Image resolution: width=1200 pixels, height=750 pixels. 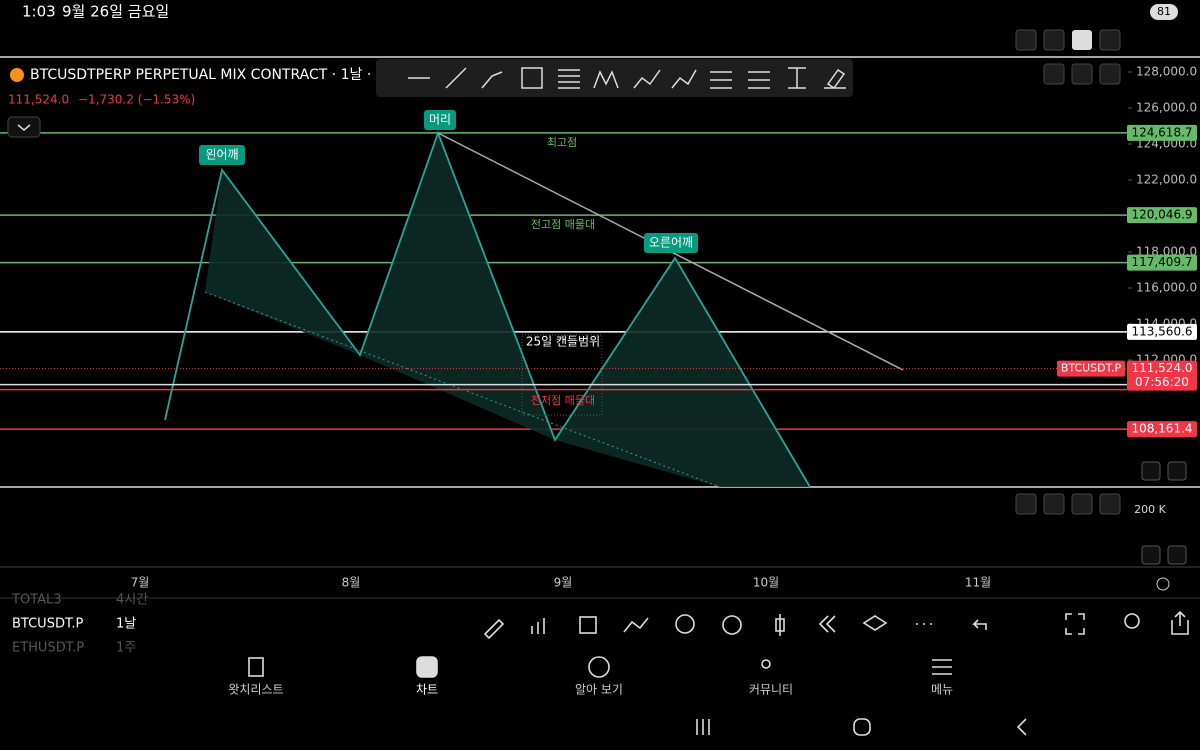 I want to click on bottom-toolbar, so click(x=836, y=625).